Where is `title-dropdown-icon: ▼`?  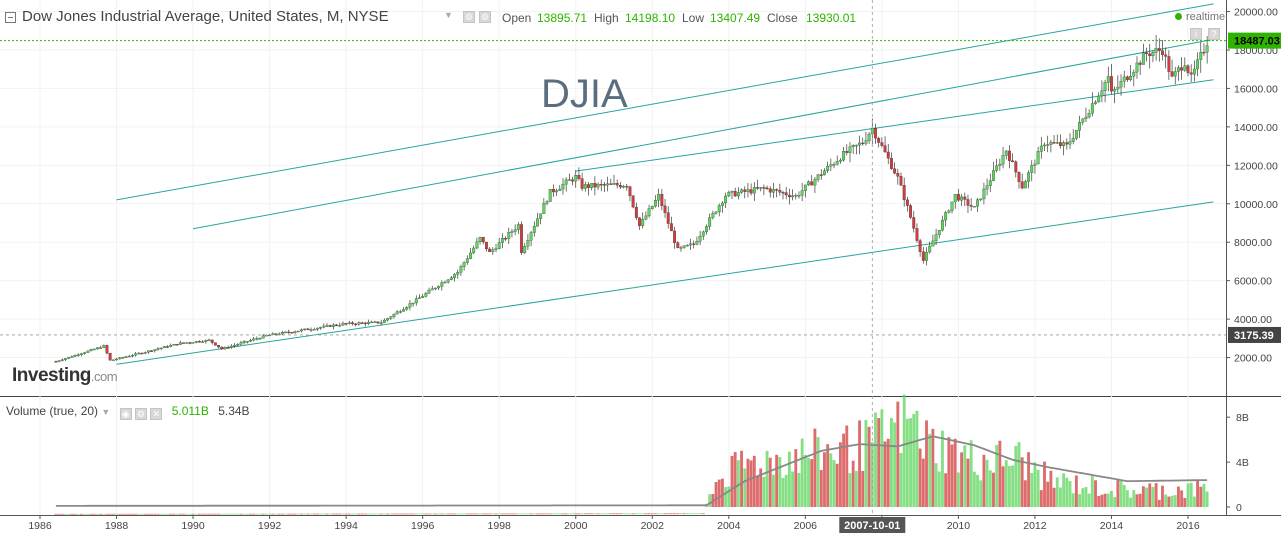
title-dropdown-icon: ▼ is located at coordinates (448, 15).